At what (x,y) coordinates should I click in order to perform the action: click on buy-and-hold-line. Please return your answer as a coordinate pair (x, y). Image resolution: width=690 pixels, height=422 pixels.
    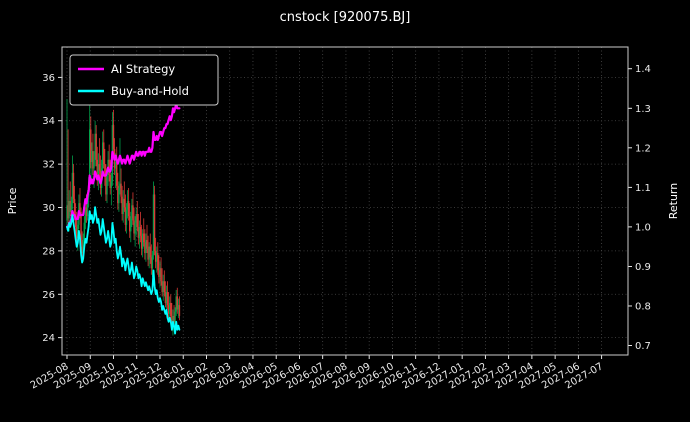
    Looking at the image, I should click on (123, 270).